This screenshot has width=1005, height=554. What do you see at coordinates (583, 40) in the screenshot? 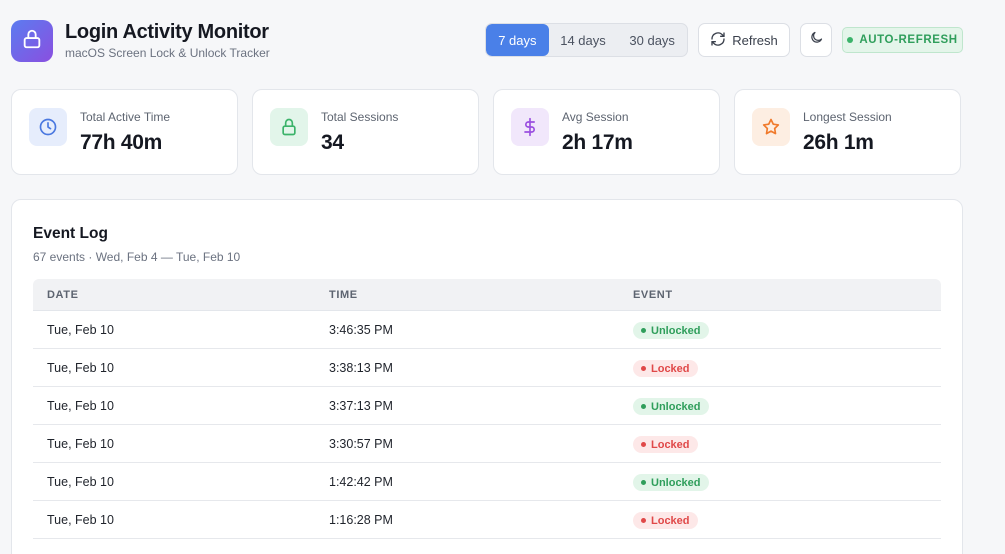
I see `range-14-days-button: 14 days` at bounding box center [583, 40].